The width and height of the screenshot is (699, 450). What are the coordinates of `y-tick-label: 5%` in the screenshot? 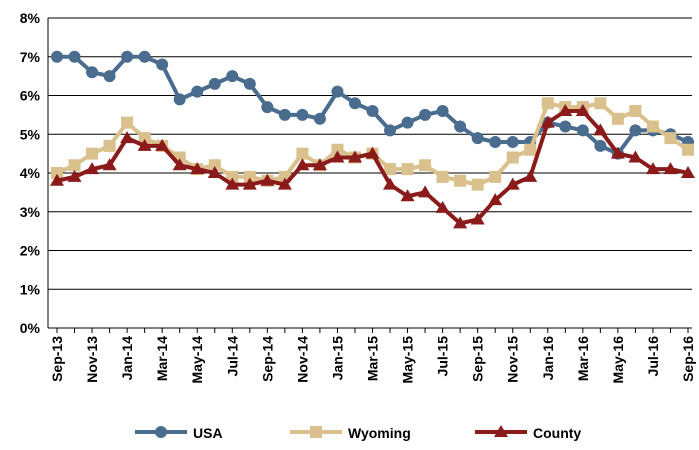 It's located at (30, 134).